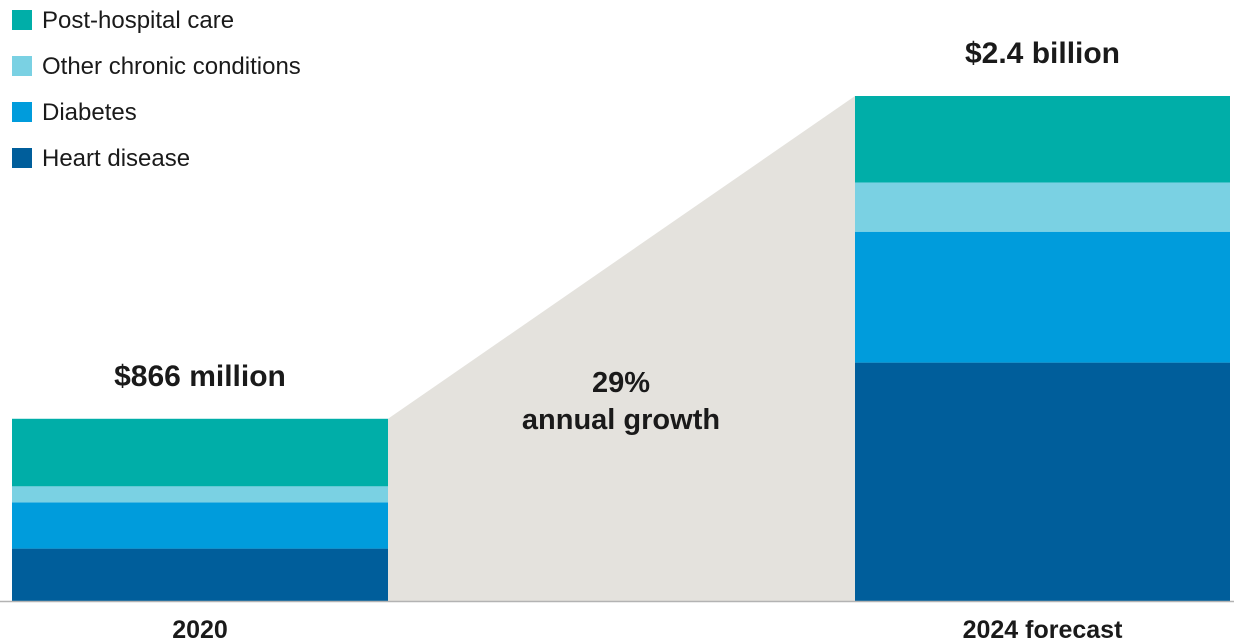 The width and height of the screenshot is (1234, 643). I want to click on legend-label-other-chronic-conditions: Other chronic conditions, so click(171, 66).